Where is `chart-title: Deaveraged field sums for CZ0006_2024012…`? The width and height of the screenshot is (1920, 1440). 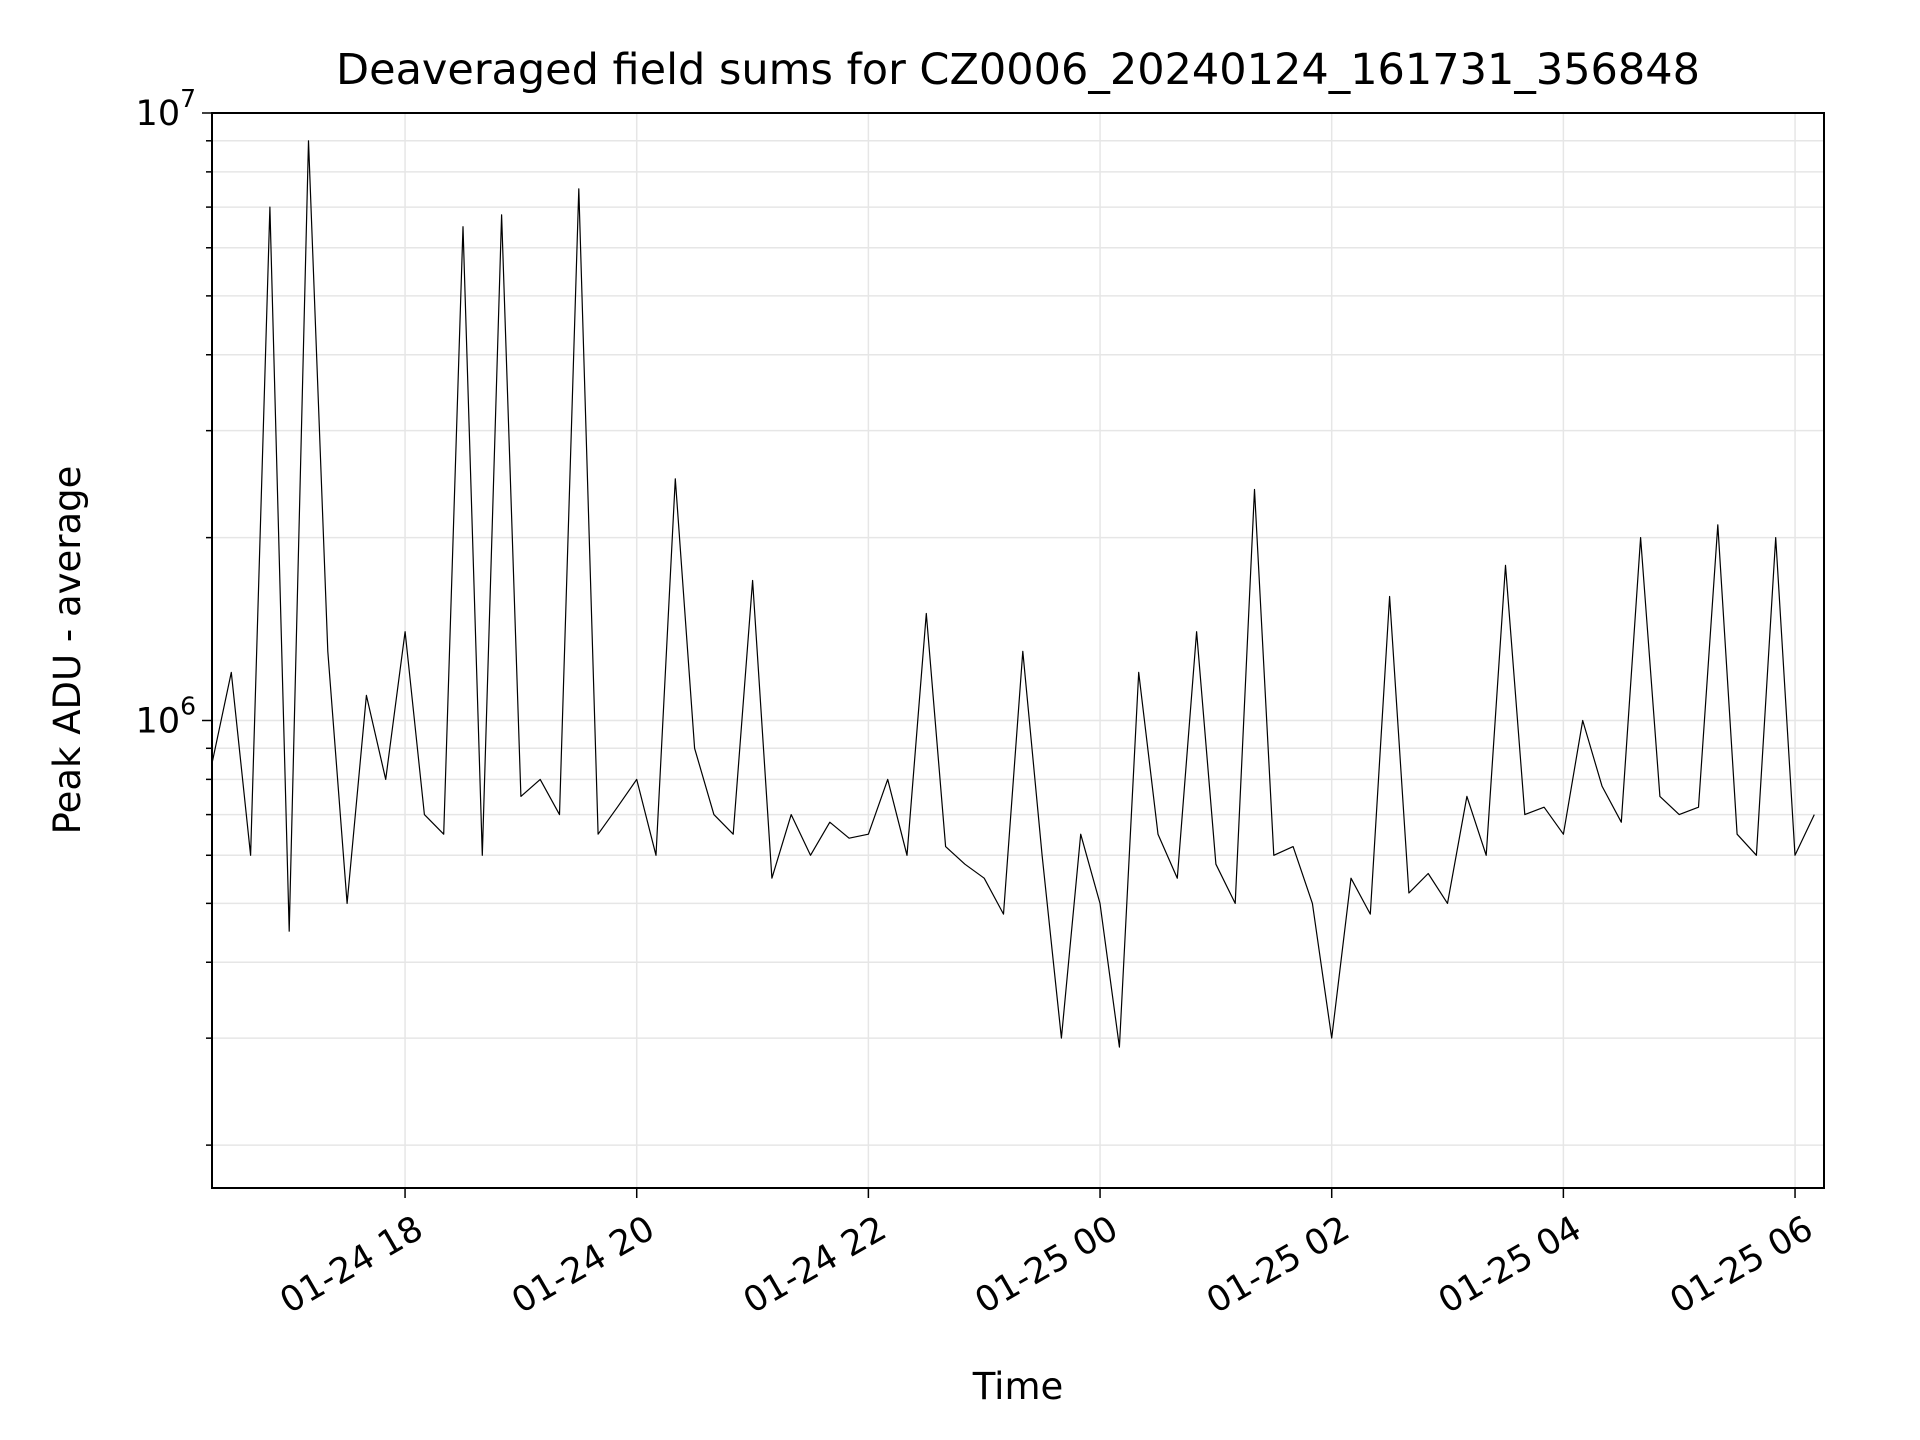 chart-title: Deaveraged field sums for CZ0006_2024012… is located at coordinates (1018, 70).